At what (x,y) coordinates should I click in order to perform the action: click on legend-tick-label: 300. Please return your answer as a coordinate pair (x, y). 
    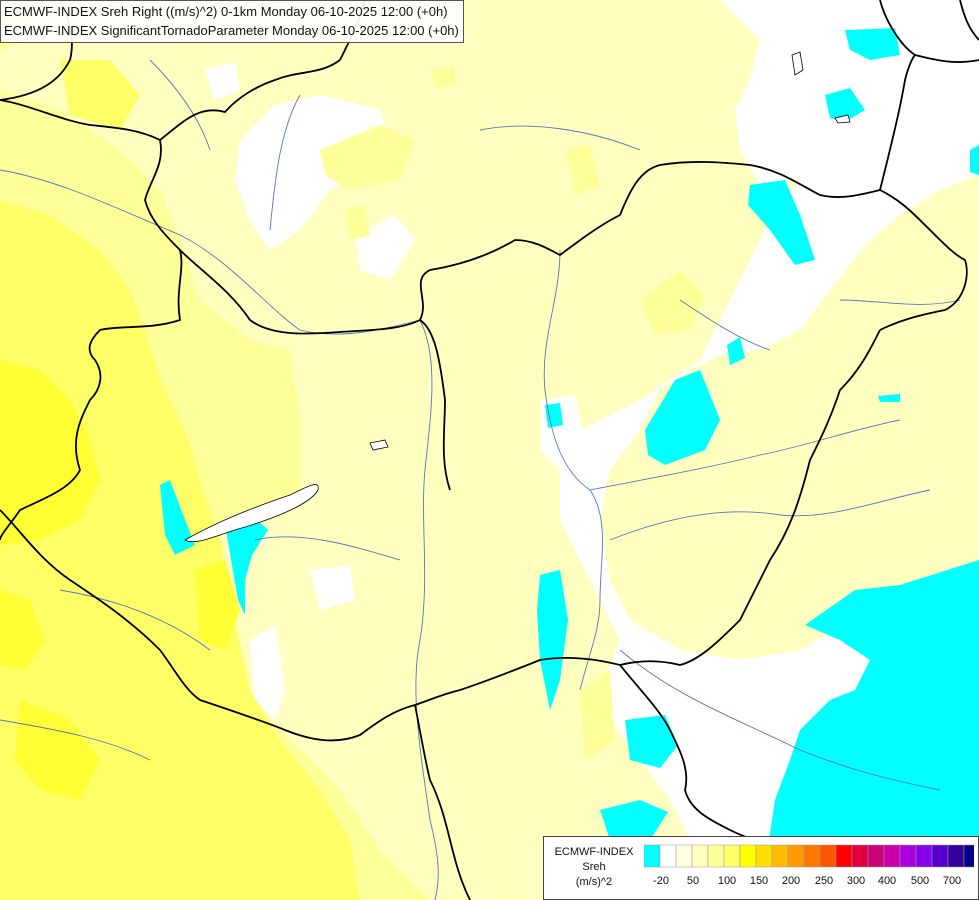
    Looking at the image, I should click on (856, 881).